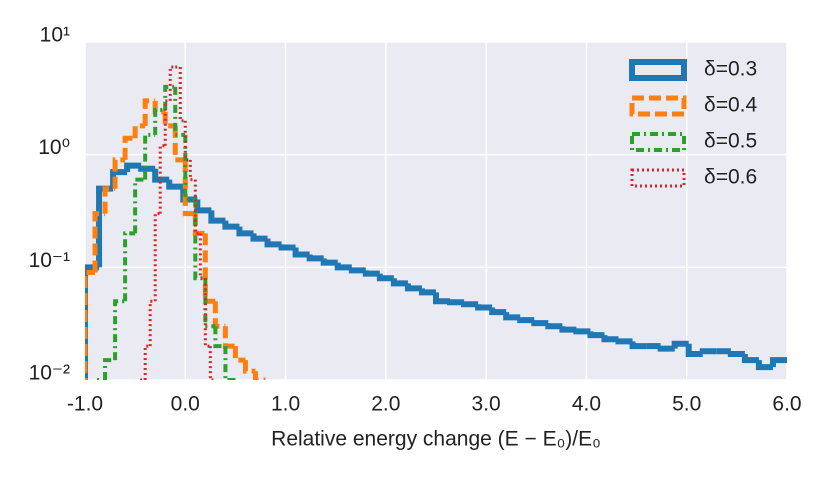  What do you see at coordinates (730, 69) in the screenshot?
I see `legend-label: δ=0.3` at bounding box center [730, 69].